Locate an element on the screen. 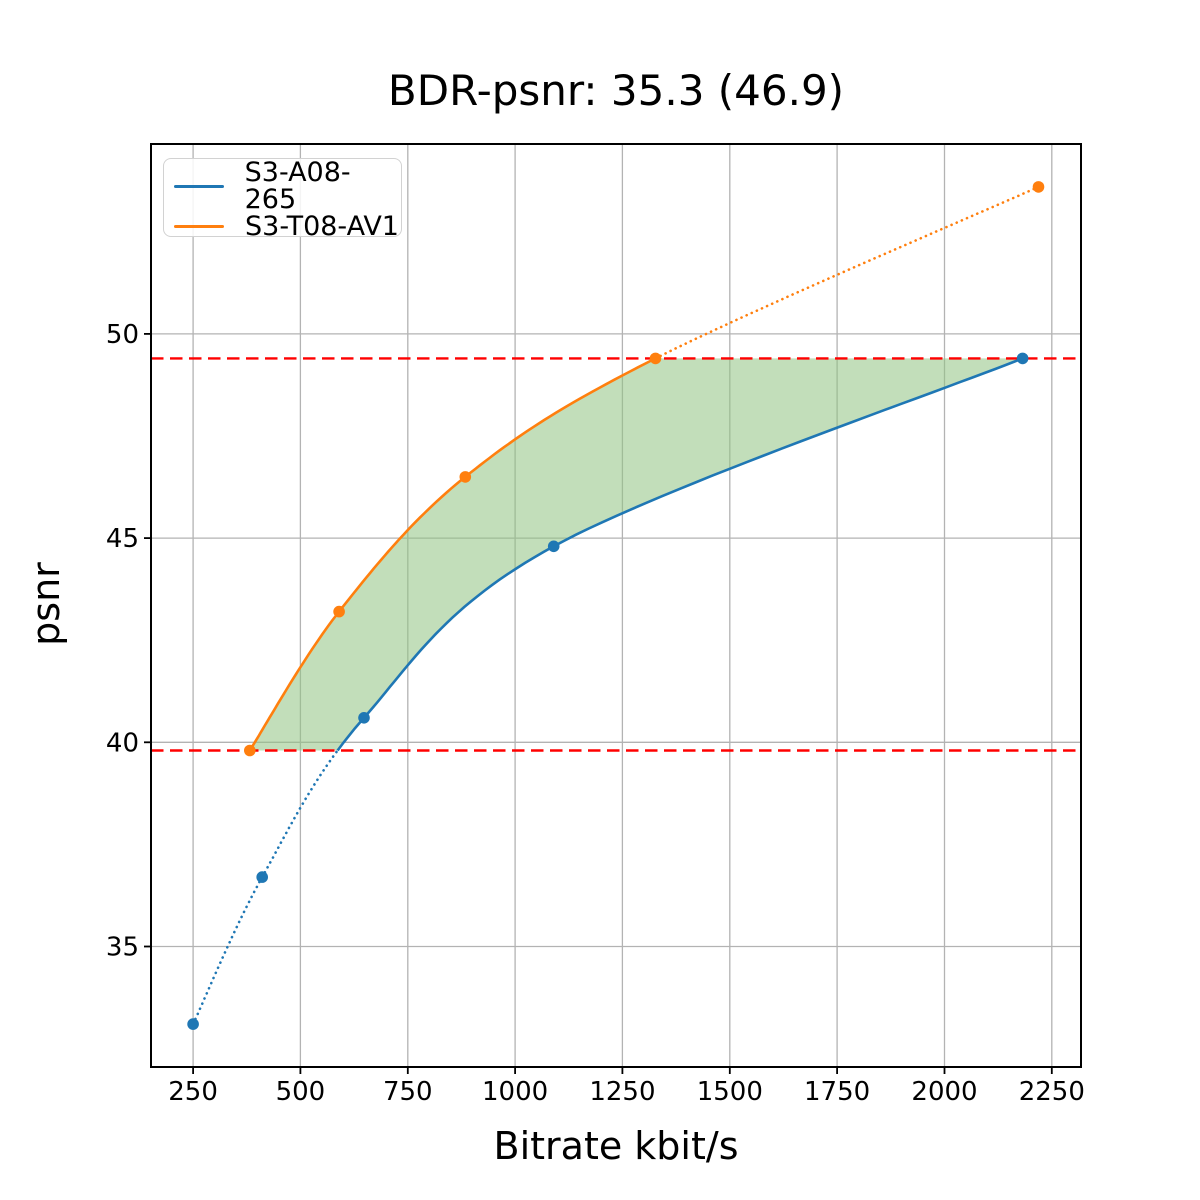  legend-item: S3-T08-AV1 is located at coordinates (287, 226).